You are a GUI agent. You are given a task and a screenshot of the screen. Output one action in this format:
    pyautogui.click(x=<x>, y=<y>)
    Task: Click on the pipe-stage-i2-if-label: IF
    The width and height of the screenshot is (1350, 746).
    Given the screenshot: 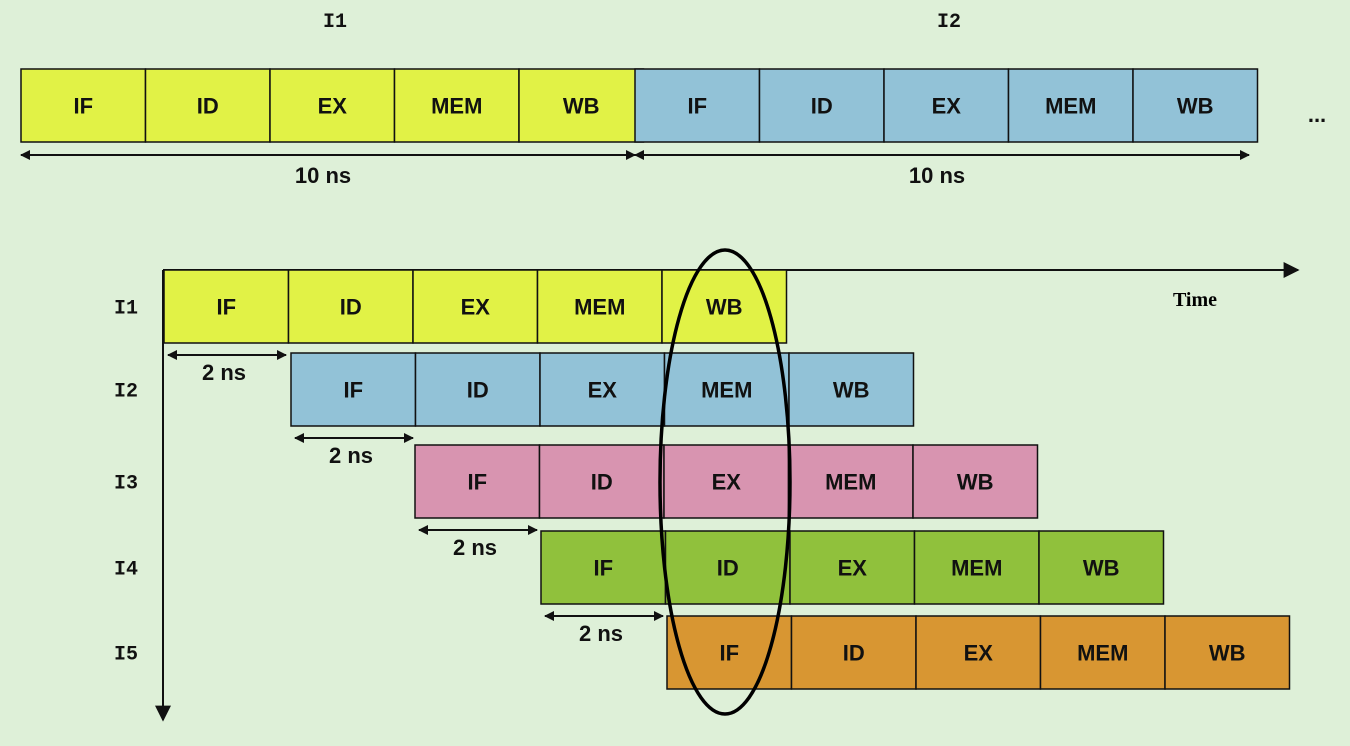 What is the action you would take?
    pyautogui.click(x=353, y=390)
    